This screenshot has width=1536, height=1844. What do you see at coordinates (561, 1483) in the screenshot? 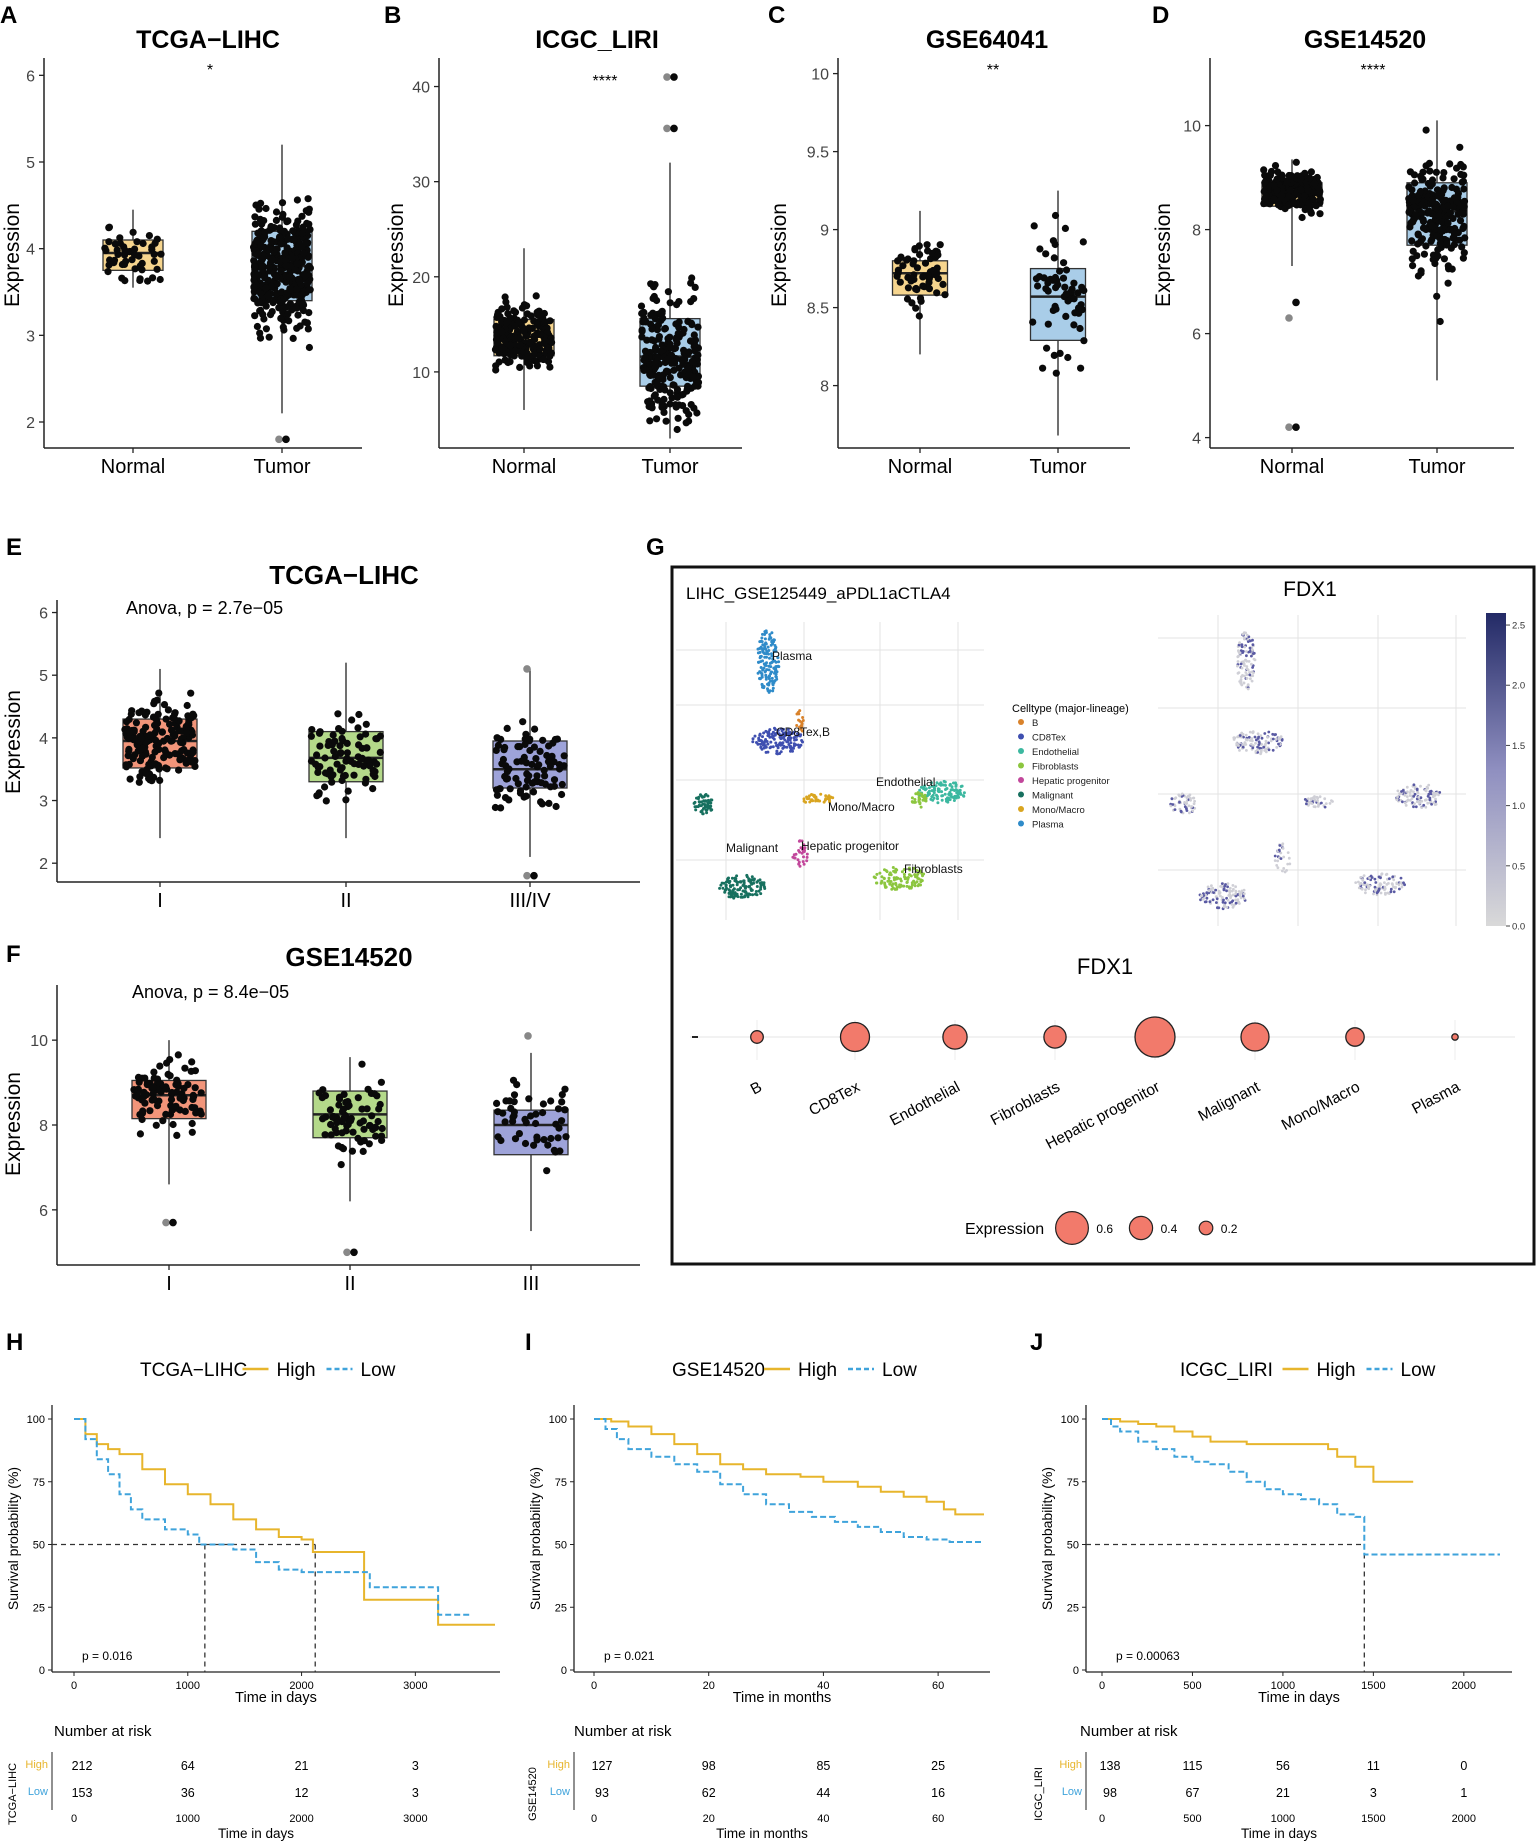
I see `y-tick-label: 75` at bounding box center [561, 1483].